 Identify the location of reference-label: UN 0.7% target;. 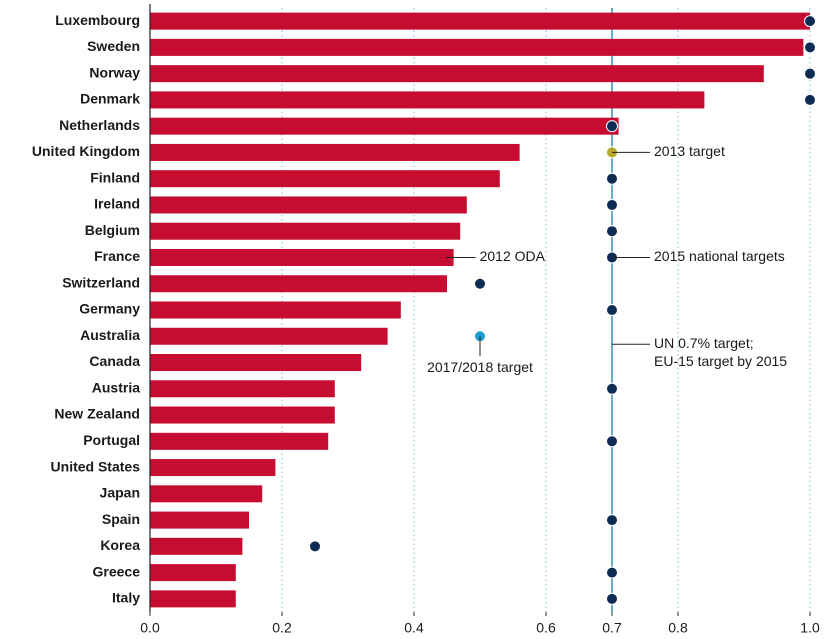
(704, 343).